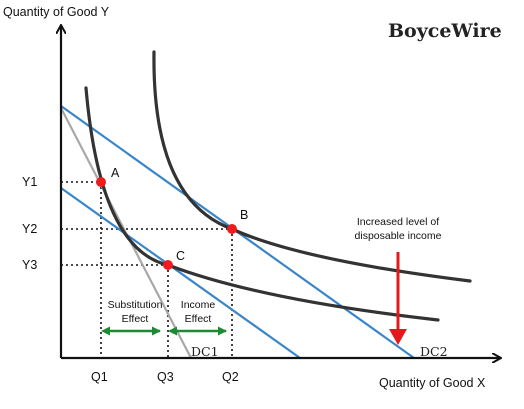 Image resolution: width=524 pixels, height=409 pixels. Describe the element at coordinates (434, 351) in the screenshot. I see `budget-label-dc2: DC2` at that location.